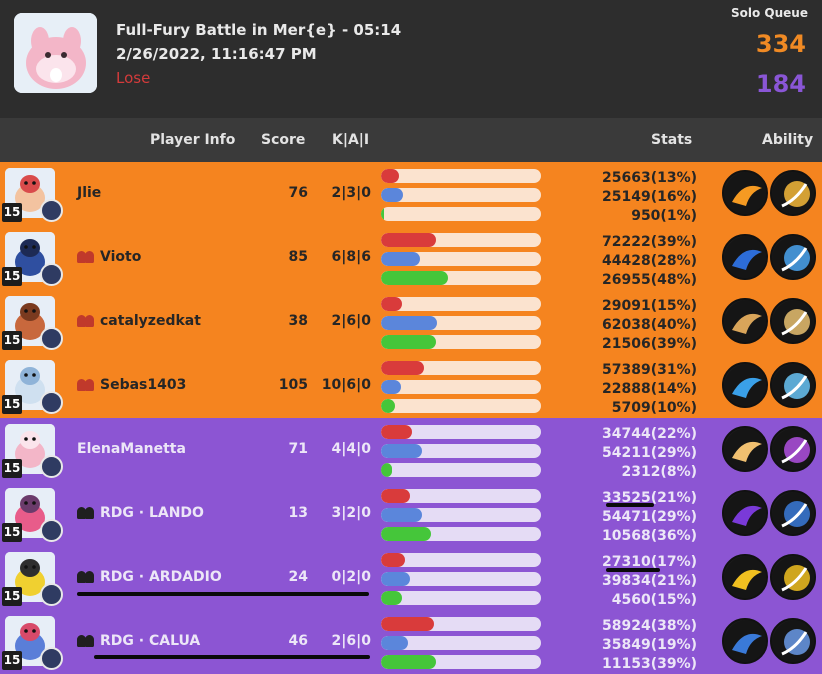 Image resolution: width=822 pixels, height=674 pixels. What do you see at coordinates (649, 197) in the screenshot?
I see `stat-values: 25663(13%) 25149(16%) 950(1%)` at bounding box center [649, 197].